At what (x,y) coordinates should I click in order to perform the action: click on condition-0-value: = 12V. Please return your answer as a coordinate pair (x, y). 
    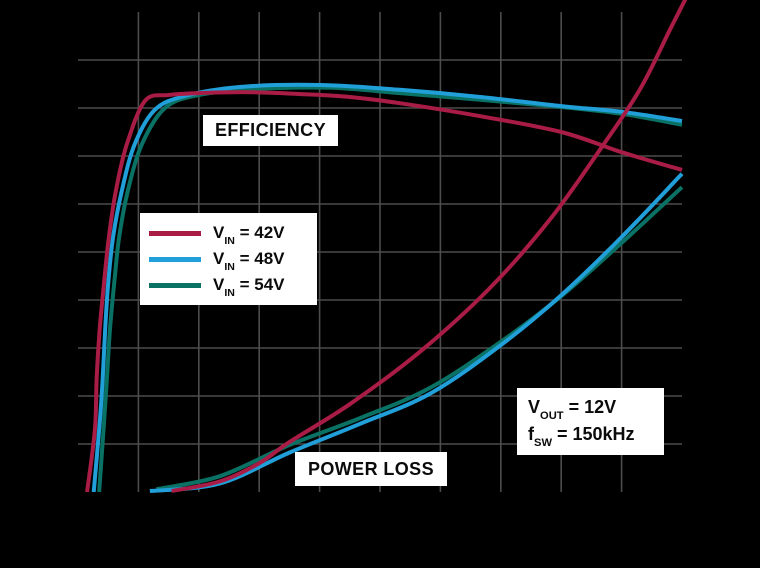
    Looking at the image, I should click on (590, 407).